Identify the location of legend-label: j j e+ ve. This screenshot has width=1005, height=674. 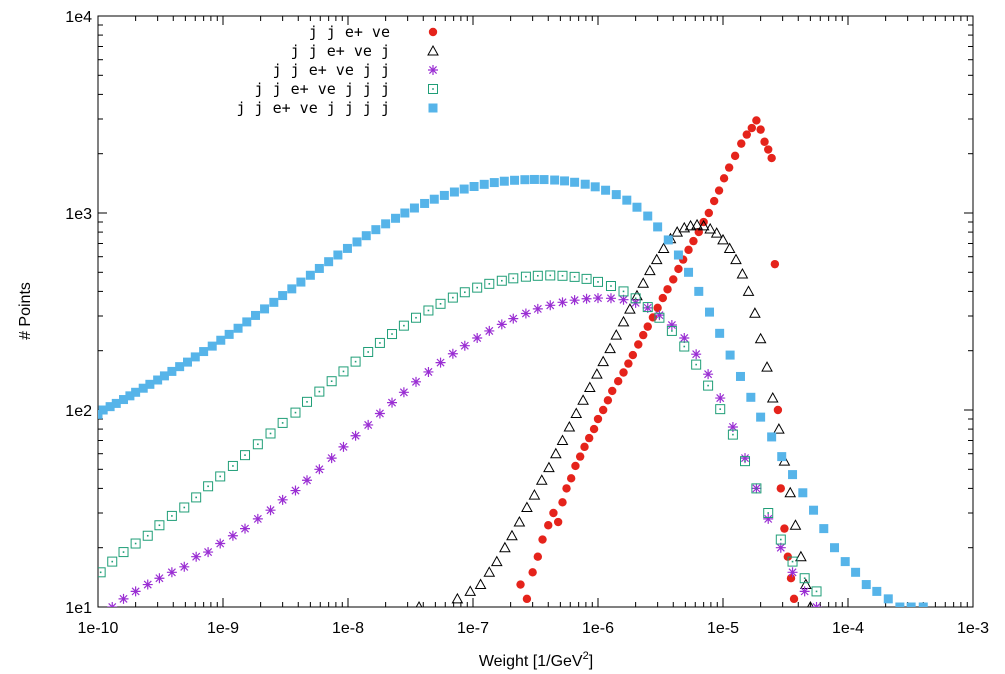
(349, 32).